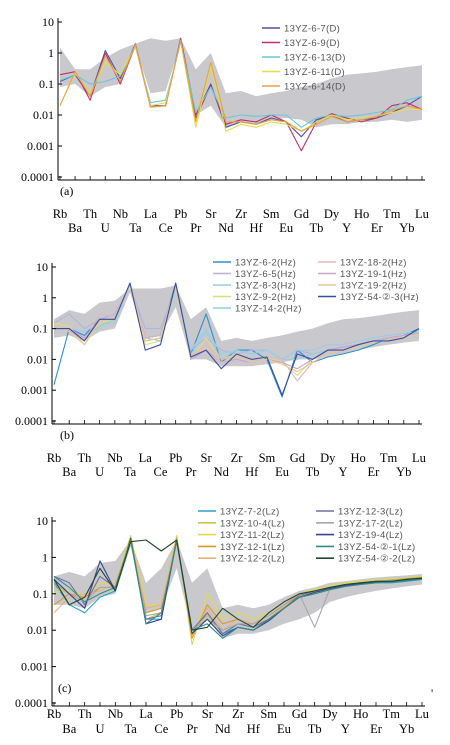 Image resolution: width=450 pixels, height=745 pixels. What do you see at coordinates (66, 191) in the screenshot?
I see `panel-label: (a)` at bounding box center [66, 191].